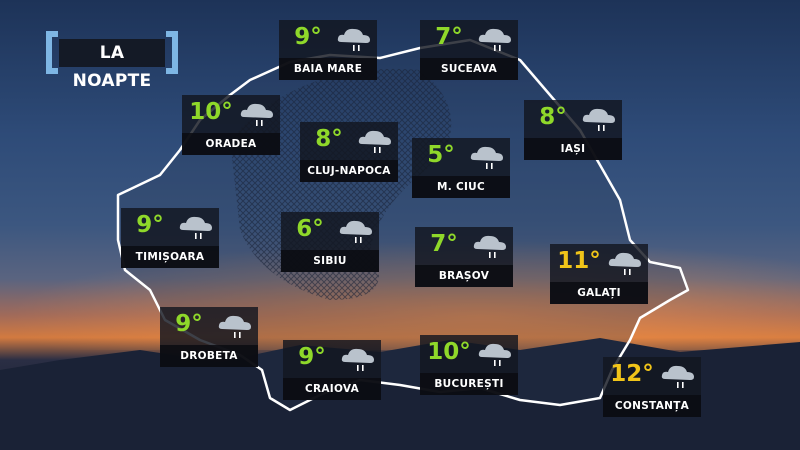 This screenshot has width=800, height=450. What do you see at coordinates (469, 384) in the screenshot?
I see `city-name: BUCUREȘTI` at bounding box center [469, 384].